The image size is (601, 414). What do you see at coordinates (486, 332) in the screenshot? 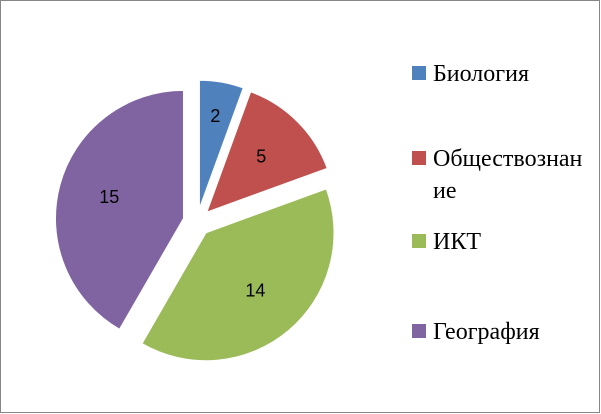
I see `legend-label: География` at bounding box center [486, 332].